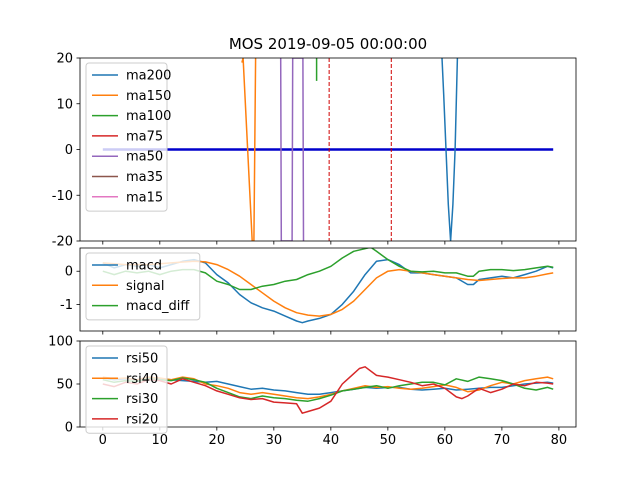 The image size is (640, 480). What do you see at coordinates (450, 149) in the screenshot?
I see `series-line-ma200` at bounding box center [450, 149].